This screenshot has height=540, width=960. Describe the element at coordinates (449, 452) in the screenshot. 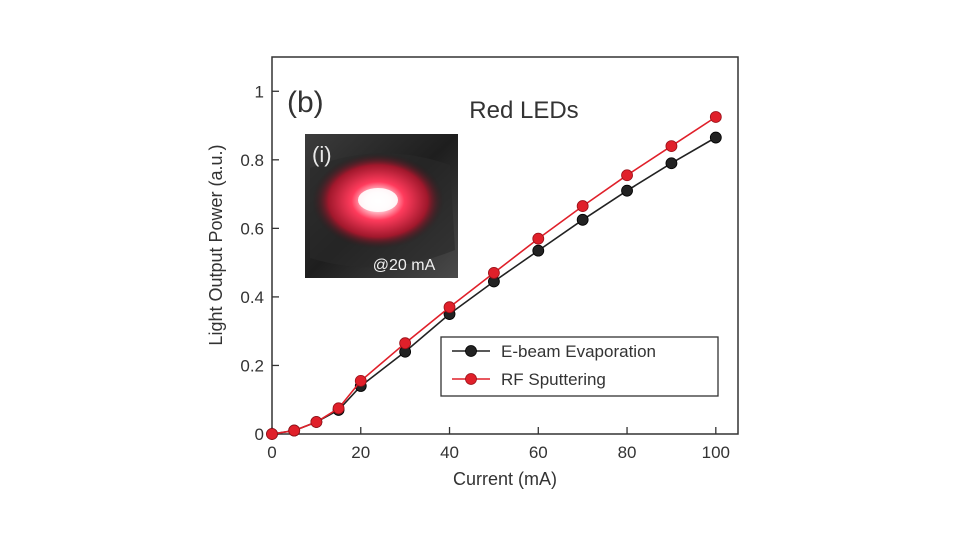

I see `x-tick-label: 40` at that location.